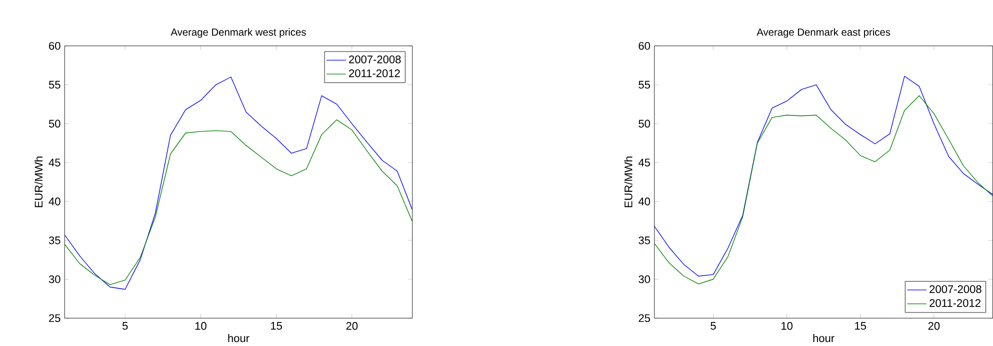 Image resolution: width=993 pixels, height=346 pixels. Describe the element at coordinates (238, 33) in the screenshot. I see `chart-title: Average Denmark west prices` at that location.